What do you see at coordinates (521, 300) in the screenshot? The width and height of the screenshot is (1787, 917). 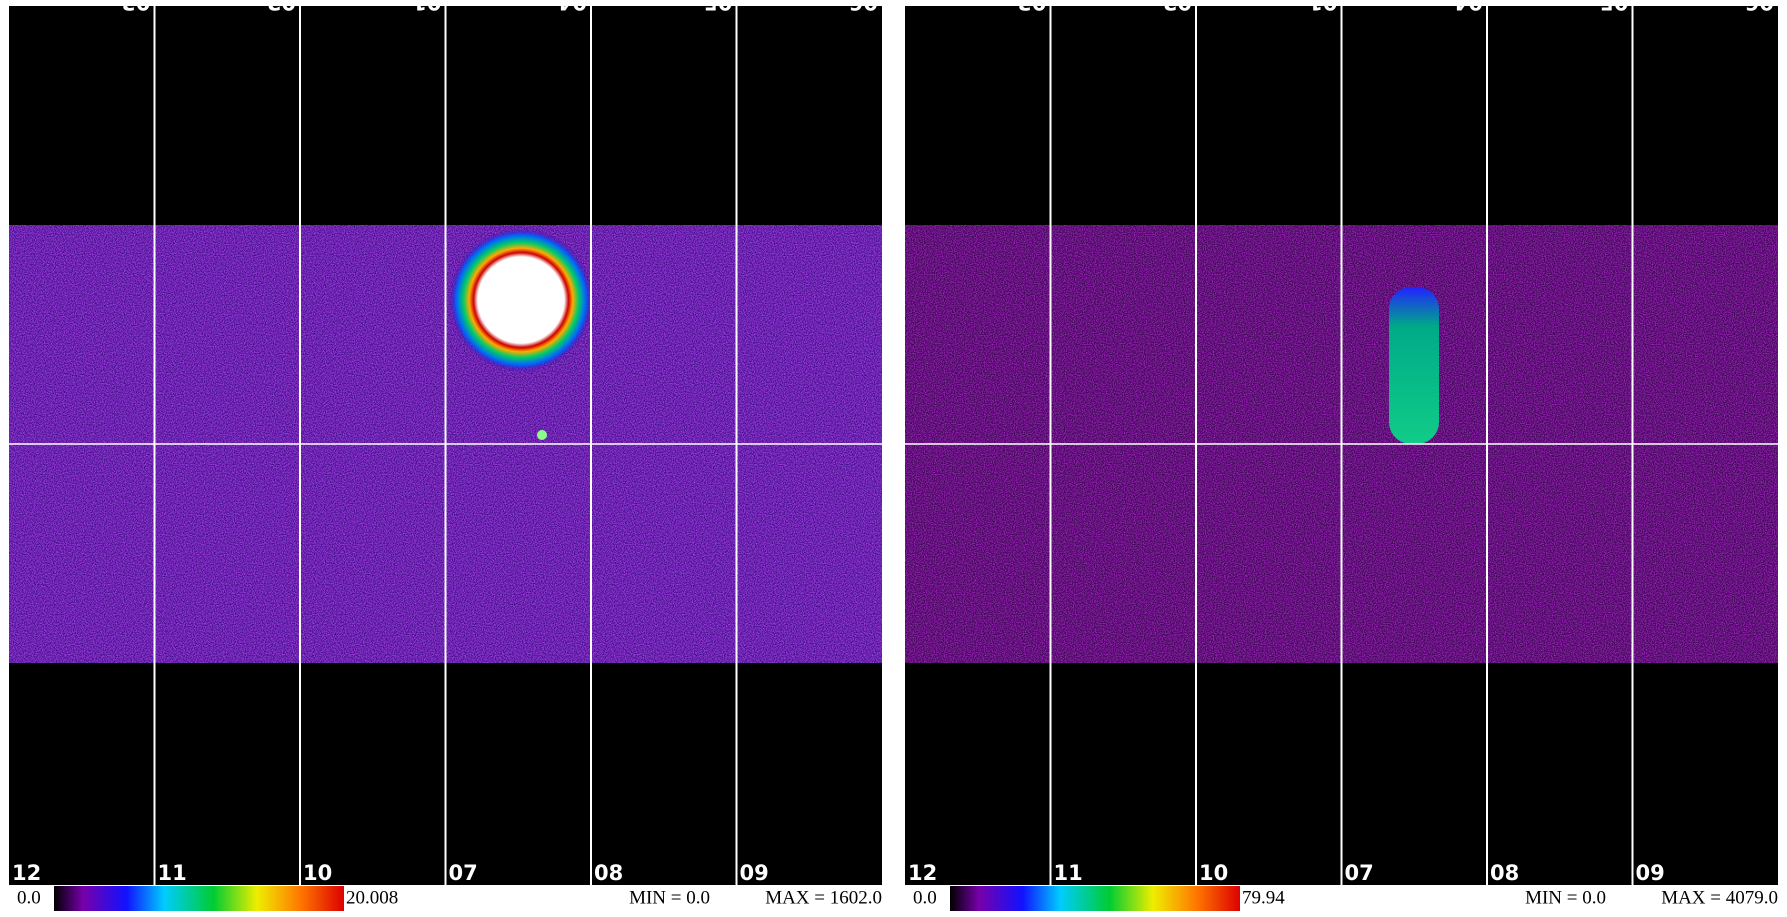 I see `source-blob` at bounding box center [521, 300].